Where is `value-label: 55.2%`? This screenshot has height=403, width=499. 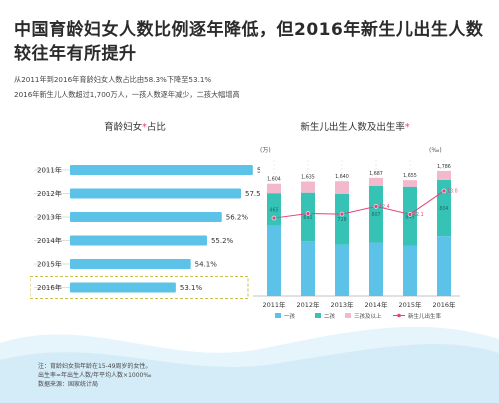 value-label: 55.2% is located at coordinates (222, 241).